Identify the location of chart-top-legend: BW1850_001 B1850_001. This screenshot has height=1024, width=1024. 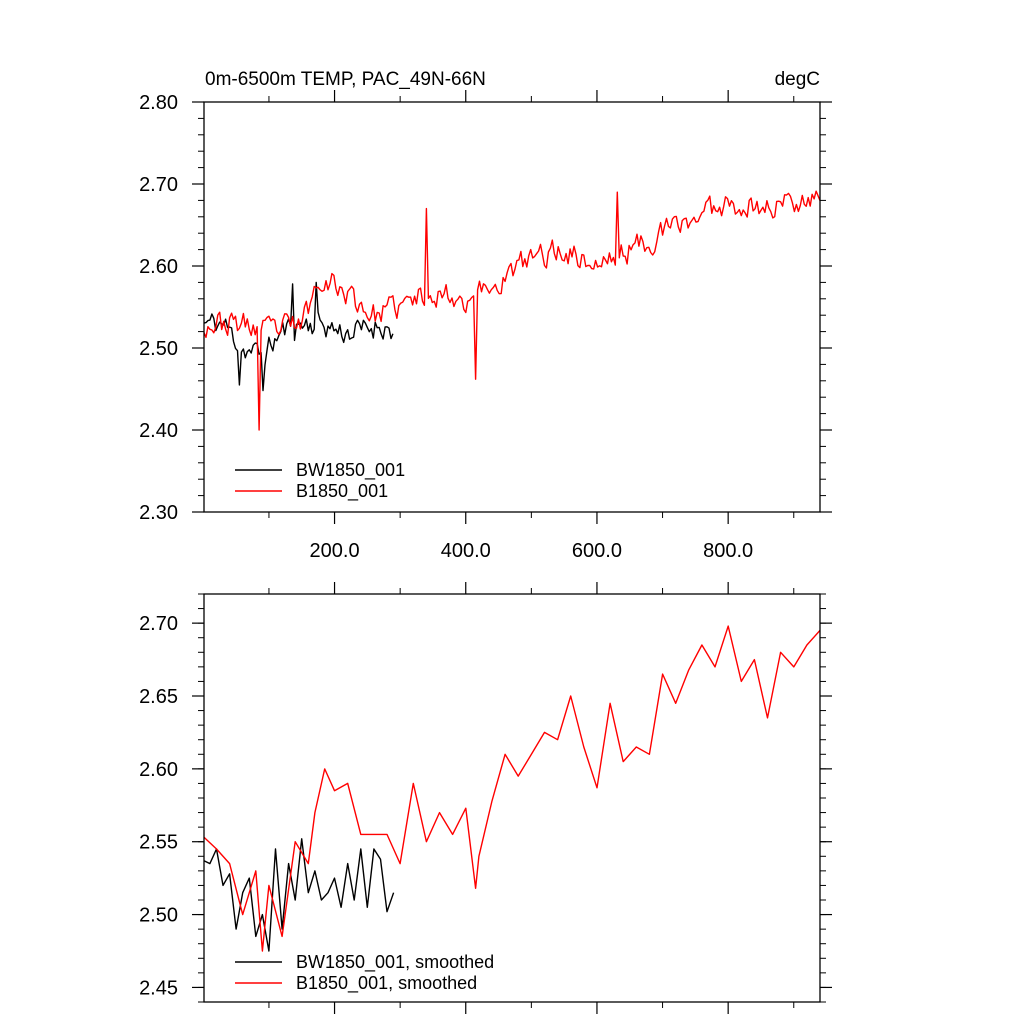
(320, 481).